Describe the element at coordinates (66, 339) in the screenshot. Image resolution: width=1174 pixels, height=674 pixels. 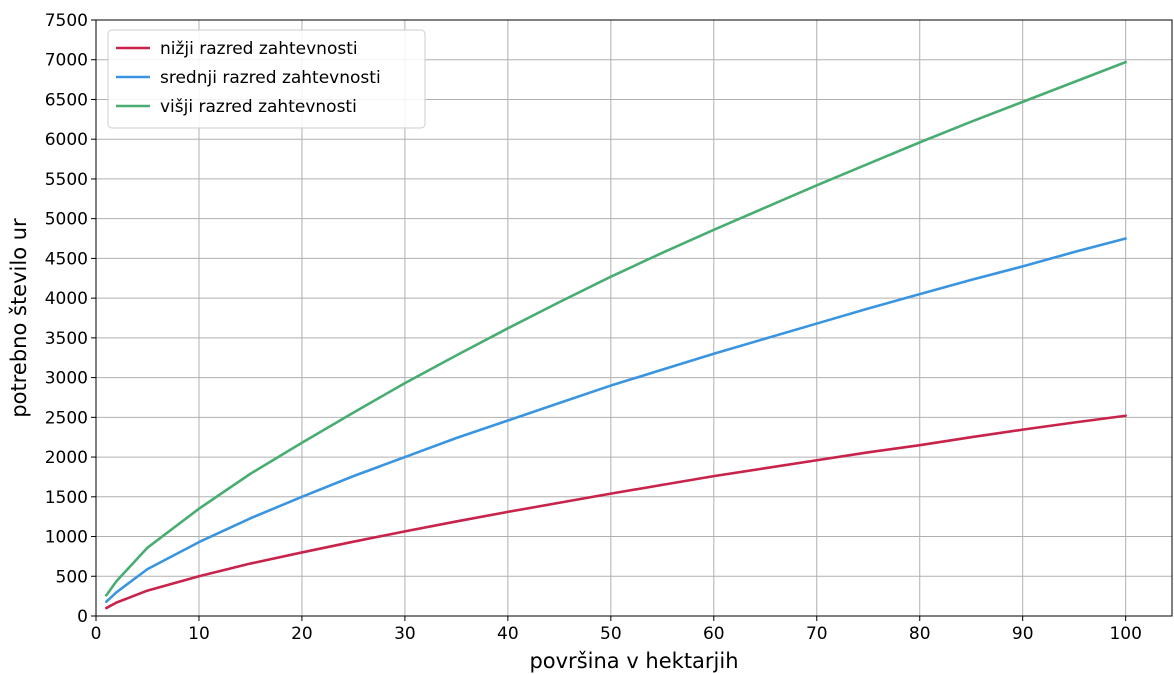
I see `y-tick-label: 3500` at that location.